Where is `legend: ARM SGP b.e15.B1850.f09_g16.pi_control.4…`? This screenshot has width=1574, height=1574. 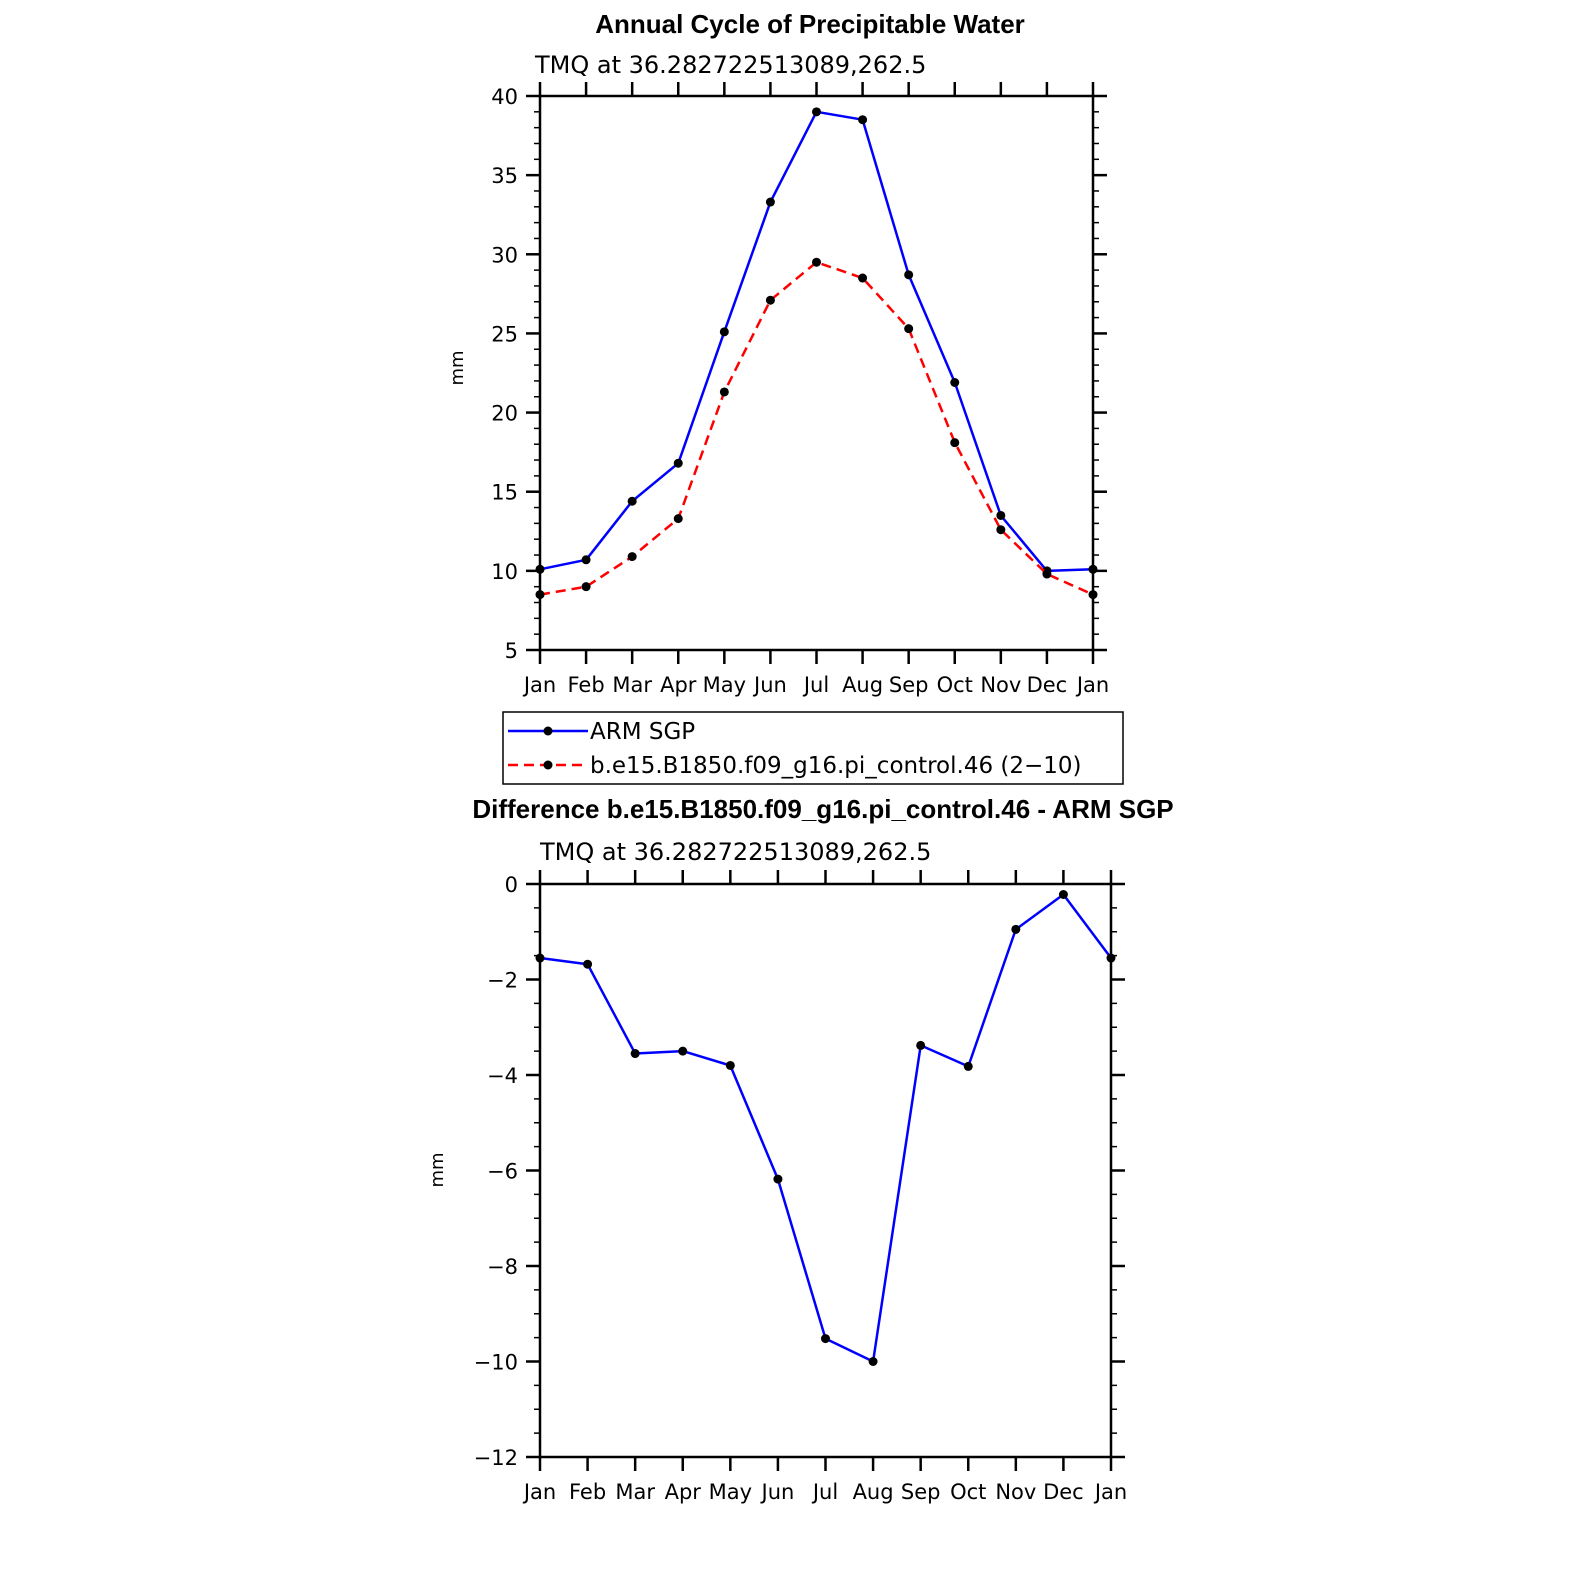 legend: ARM SGP b.e15.B1850.f09_g16.pi_control.4… is located at coordinates (813, 748).